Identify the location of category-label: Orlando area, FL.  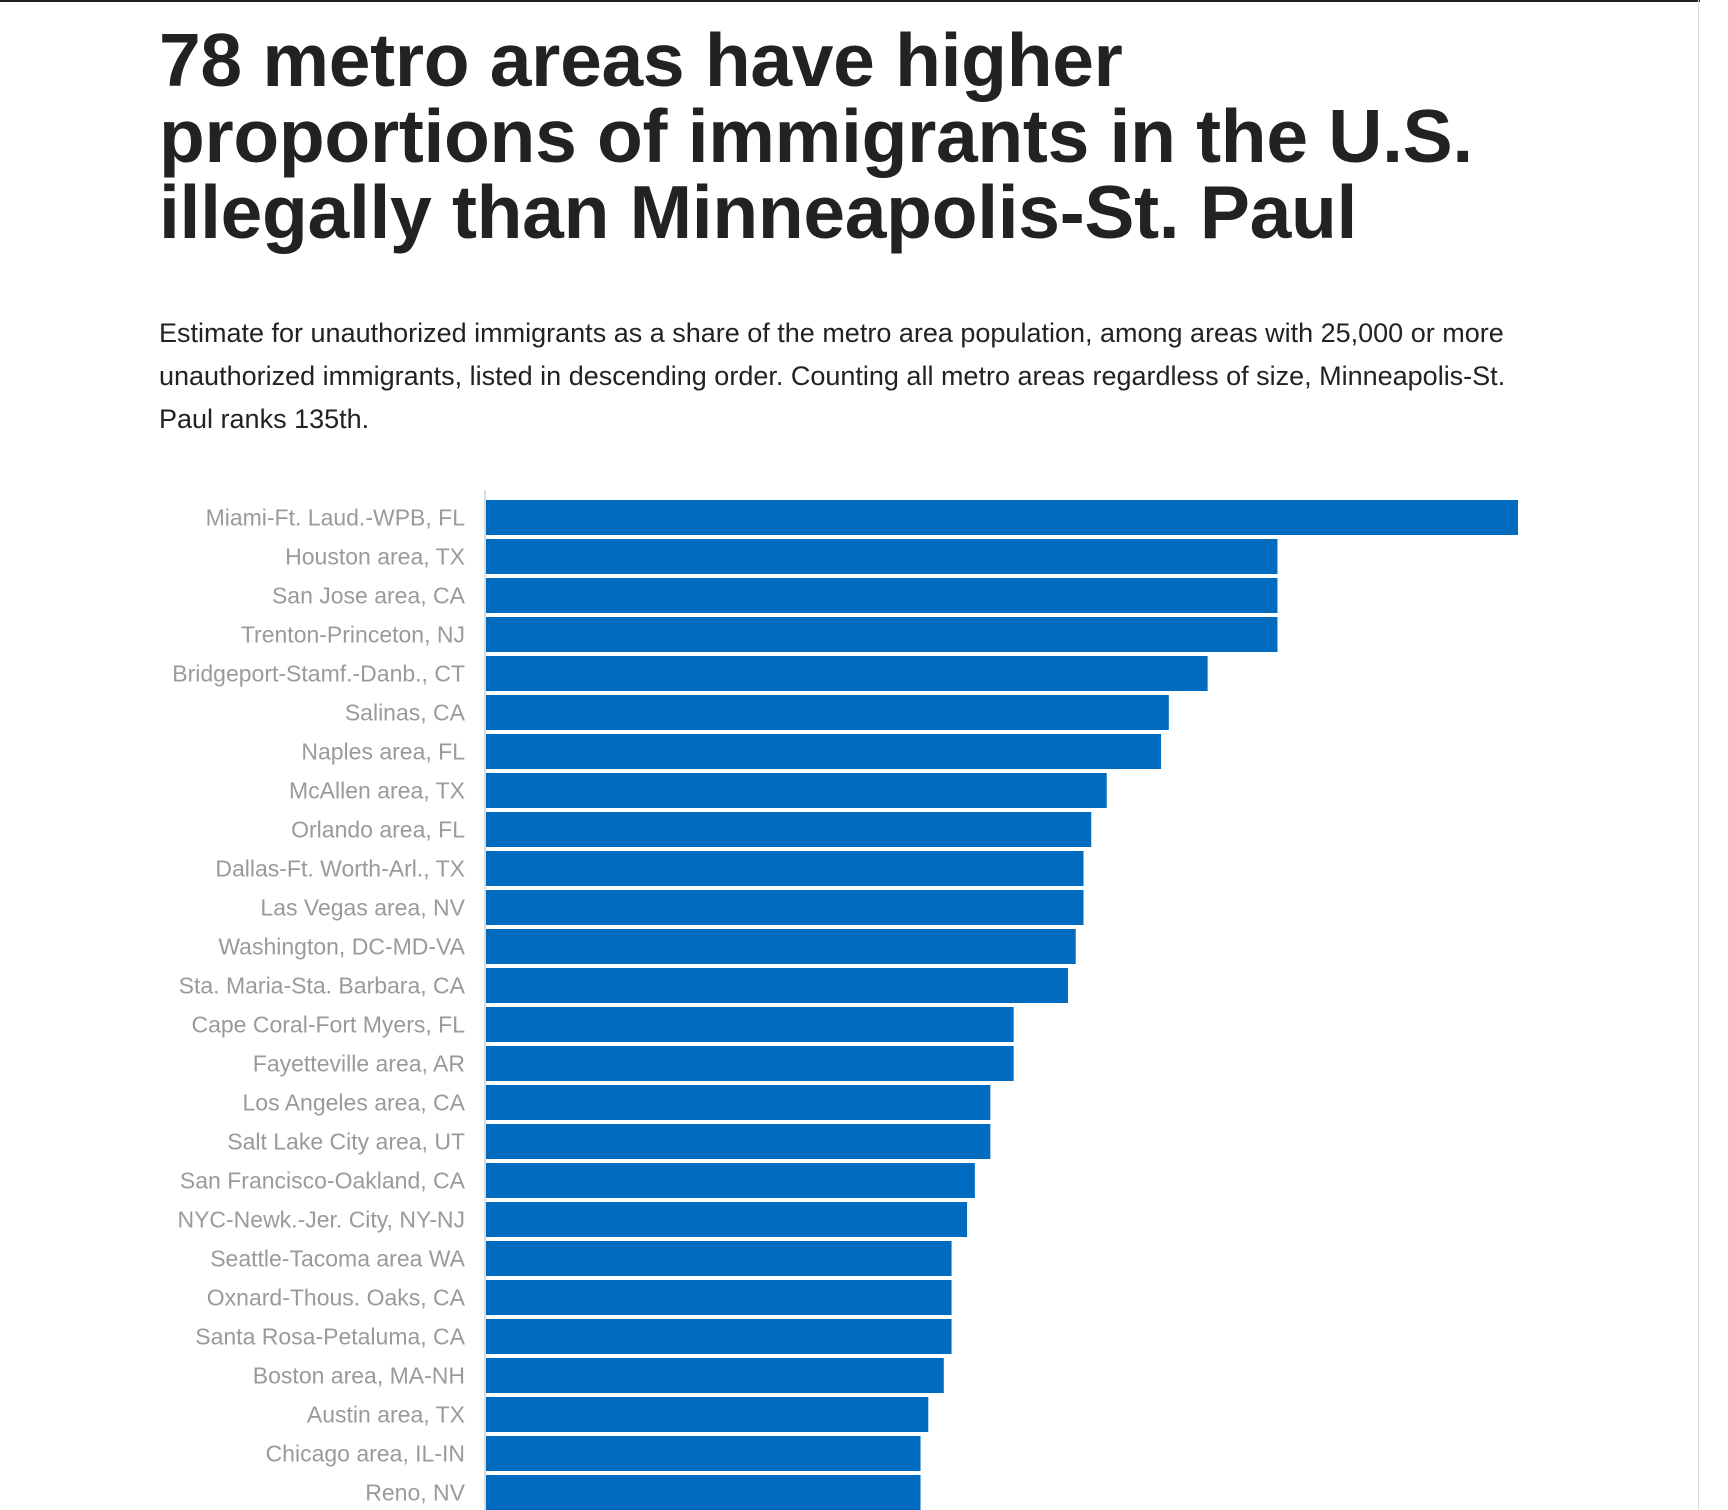
(378, 830).